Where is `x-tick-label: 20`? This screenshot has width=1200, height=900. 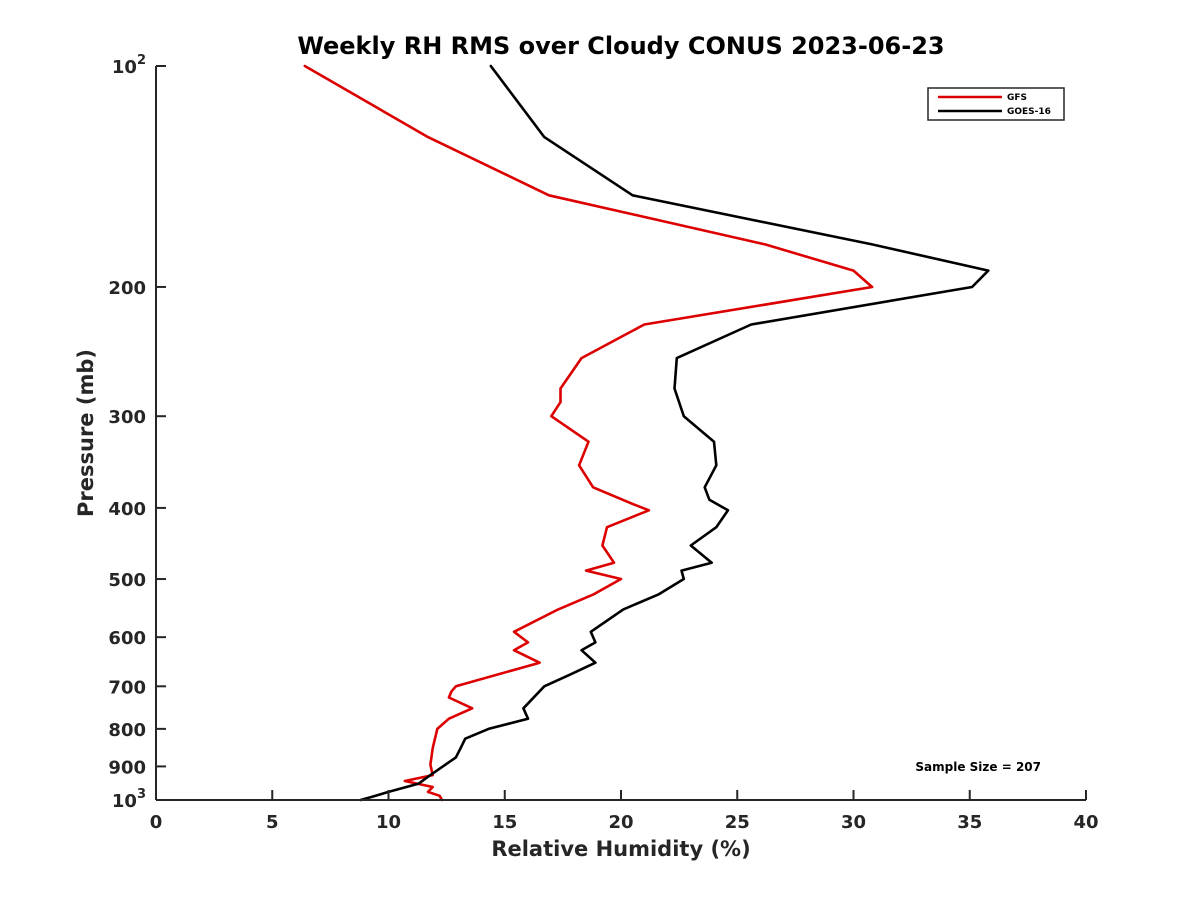
x-tick-label: 20 is located at coordinates (620, 822).